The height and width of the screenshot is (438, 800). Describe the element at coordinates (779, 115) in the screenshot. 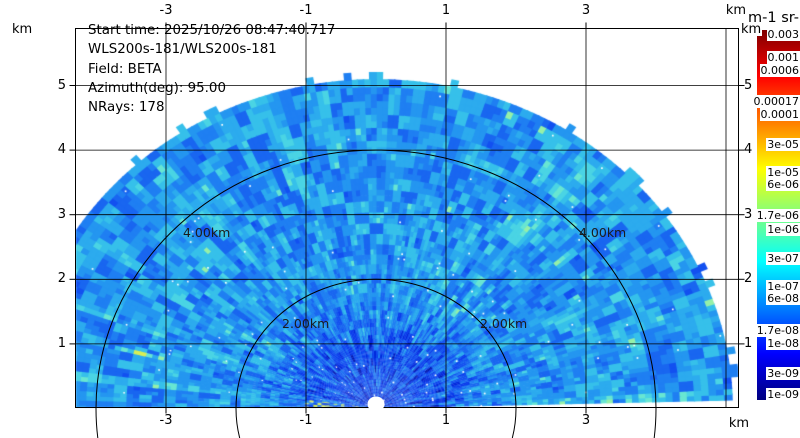

I see `colorbar-tick-label: 0.0001` at that location.